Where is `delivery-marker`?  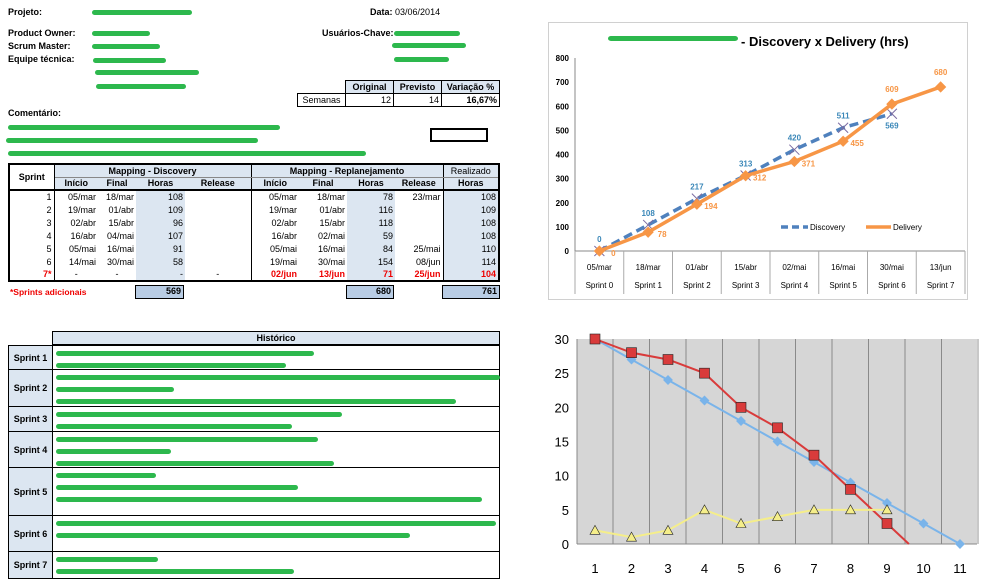
delivery-marker is located at coordinates (697, 204).